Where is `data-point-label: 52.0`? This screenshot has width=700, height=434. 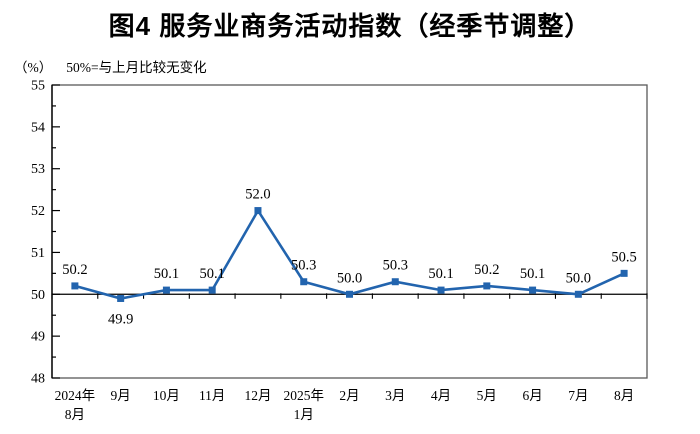 data-point-label: 52.0 is located at coordinates (257, 195).